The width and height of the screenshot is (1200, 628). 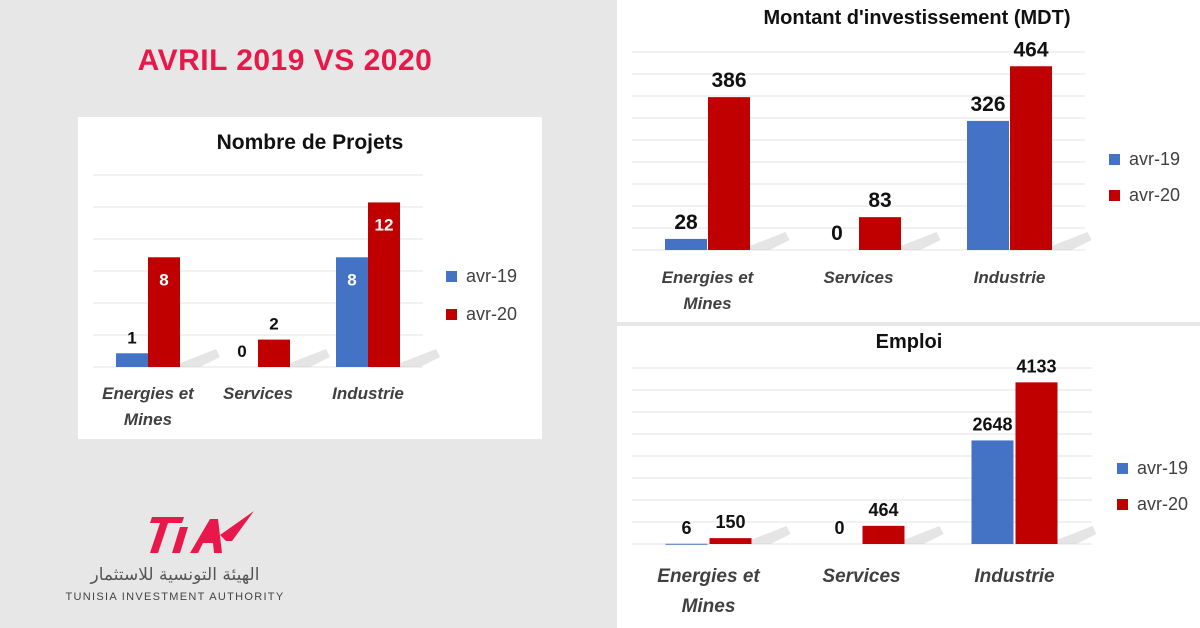 What do you see at coordinates (285, 60) in the screenshot?
I see `page-title: AVRIL 2019 VS 2020` at bounding box center [285, 60].